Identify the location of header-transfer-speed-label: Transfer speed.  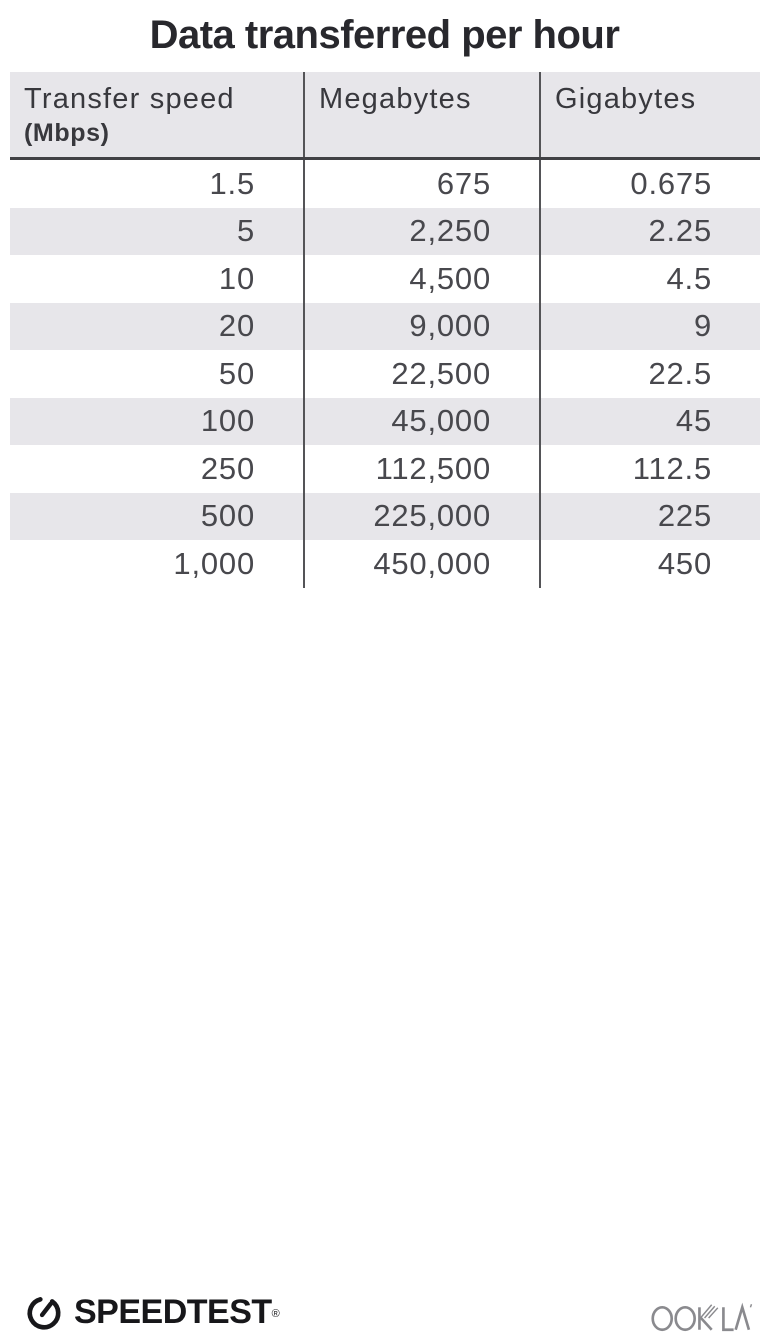
(129, 99).